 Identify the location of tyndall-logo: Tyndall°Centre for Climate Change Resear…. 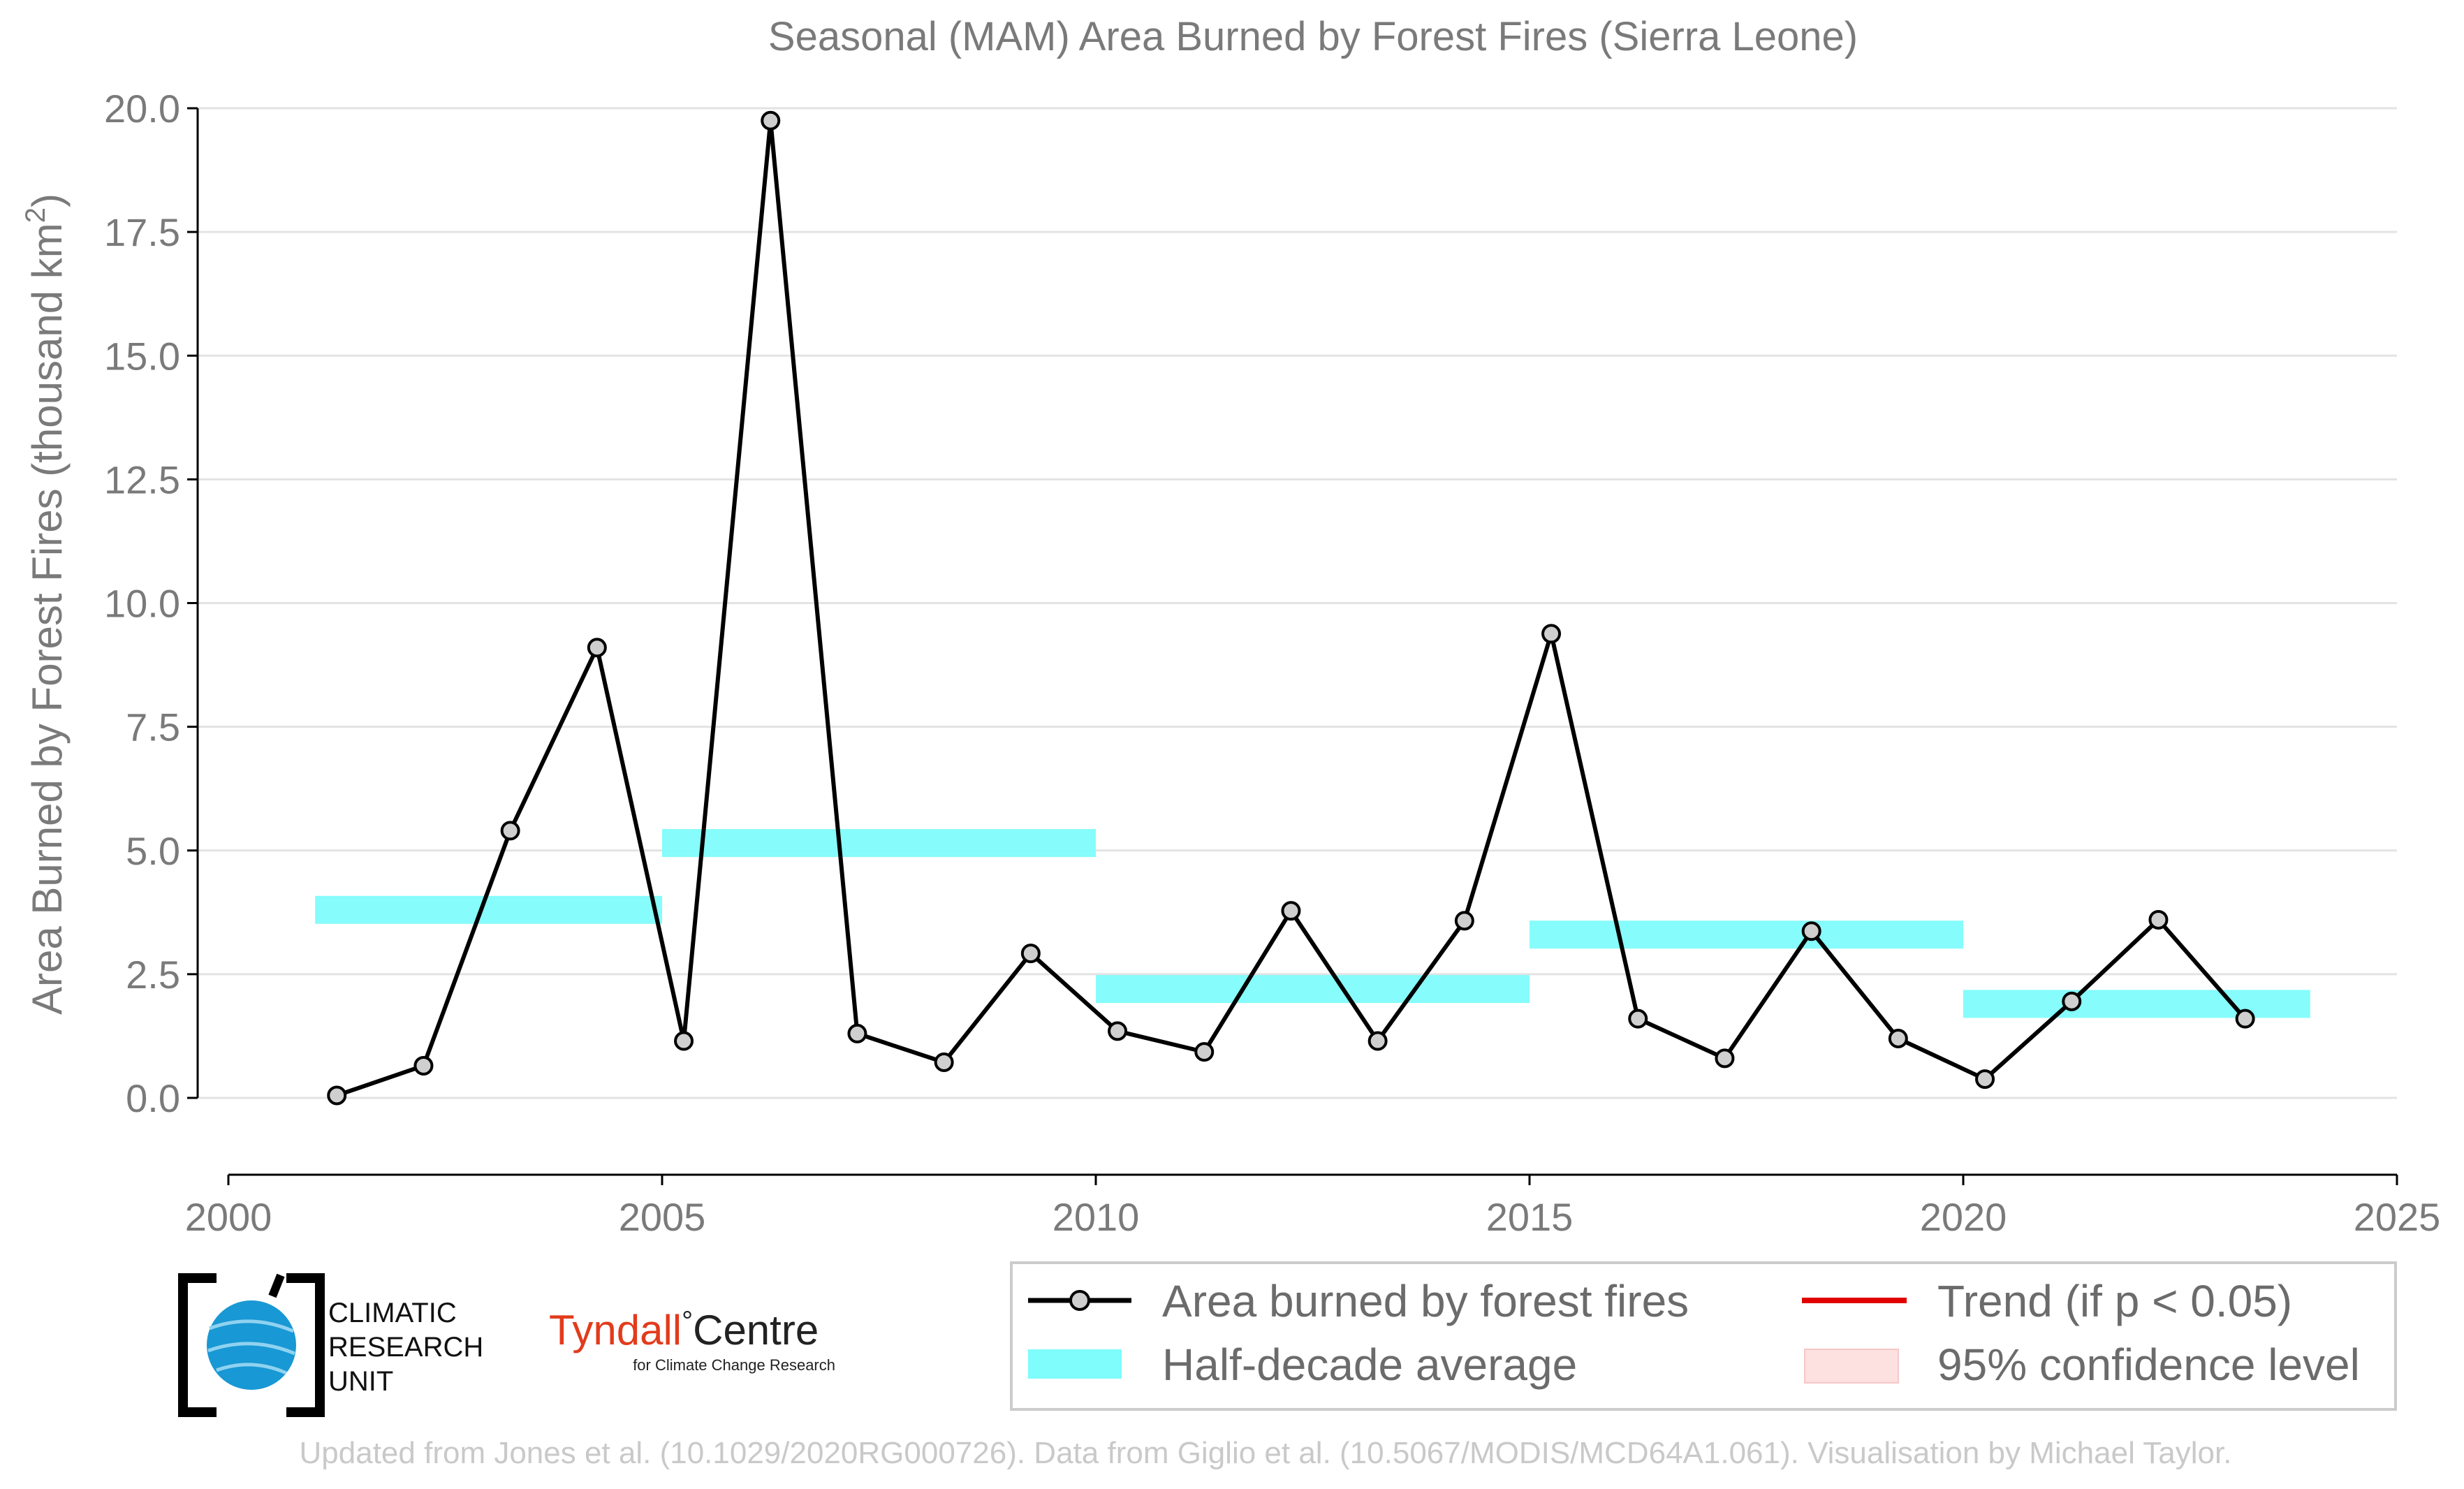
(692, 1340).